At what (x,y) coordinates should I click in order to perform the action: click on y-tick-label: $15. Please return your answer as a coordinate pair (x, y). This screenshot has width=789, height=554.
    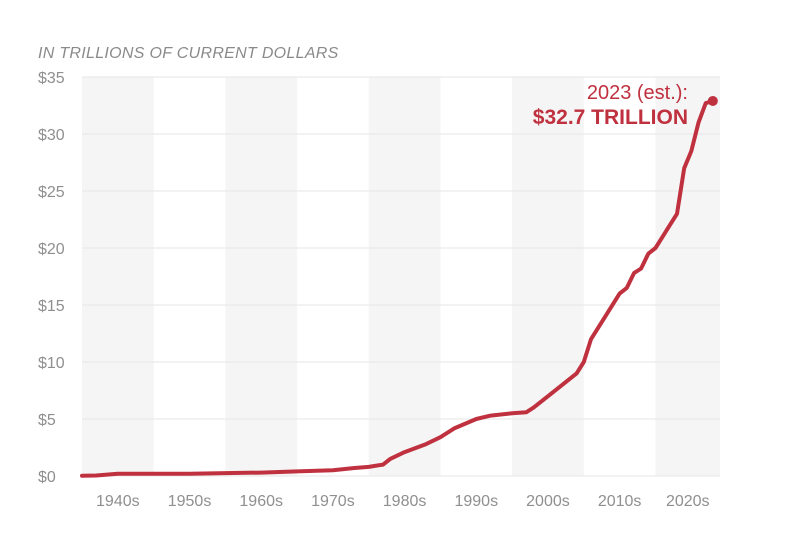
    Looking at the image, I should click on (51, 306).